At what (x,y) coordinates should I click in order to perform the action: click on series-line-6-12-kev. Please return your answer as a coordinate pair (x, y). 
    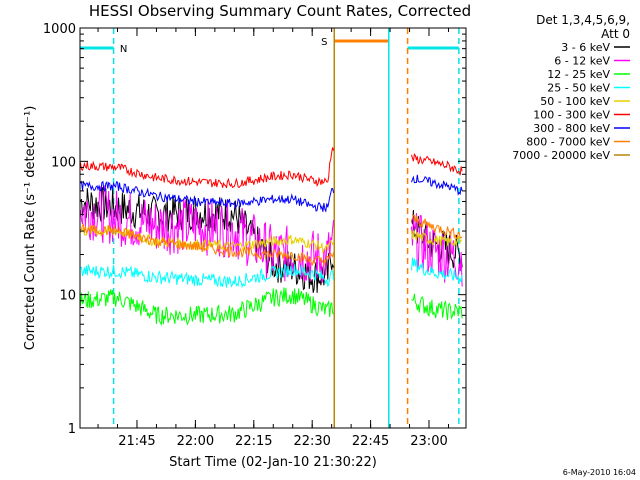
    Looking at the image, I should click on (437, 249).